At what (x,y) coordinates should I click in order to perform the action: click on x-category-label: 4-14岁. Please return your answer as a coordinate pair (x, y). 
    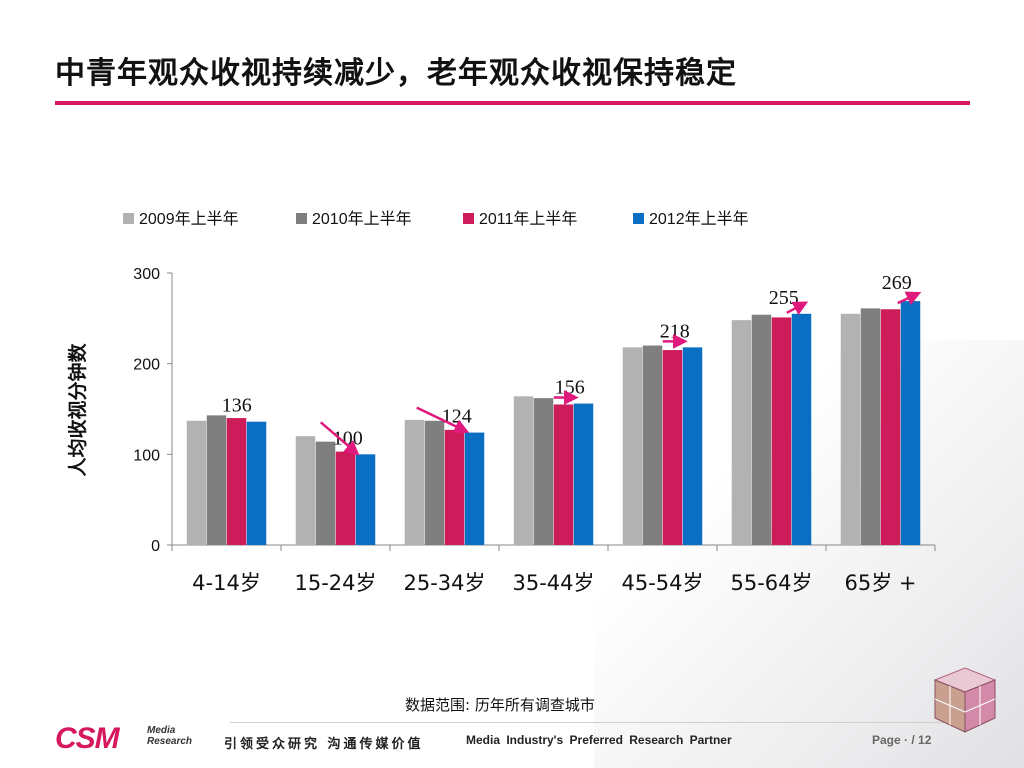
    Looking at the image, I should click on (226, 583).